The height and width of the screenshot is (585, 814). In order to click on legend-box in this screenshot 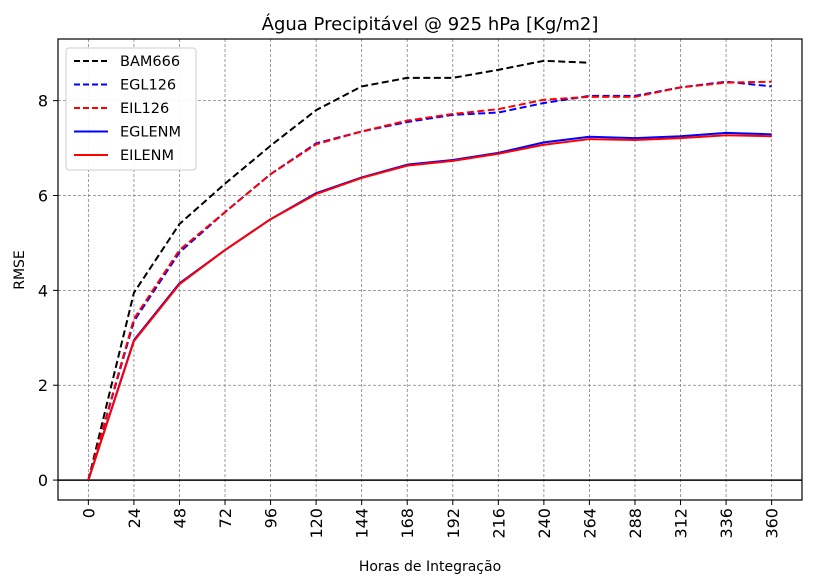, I will do `click(131, 109)`.